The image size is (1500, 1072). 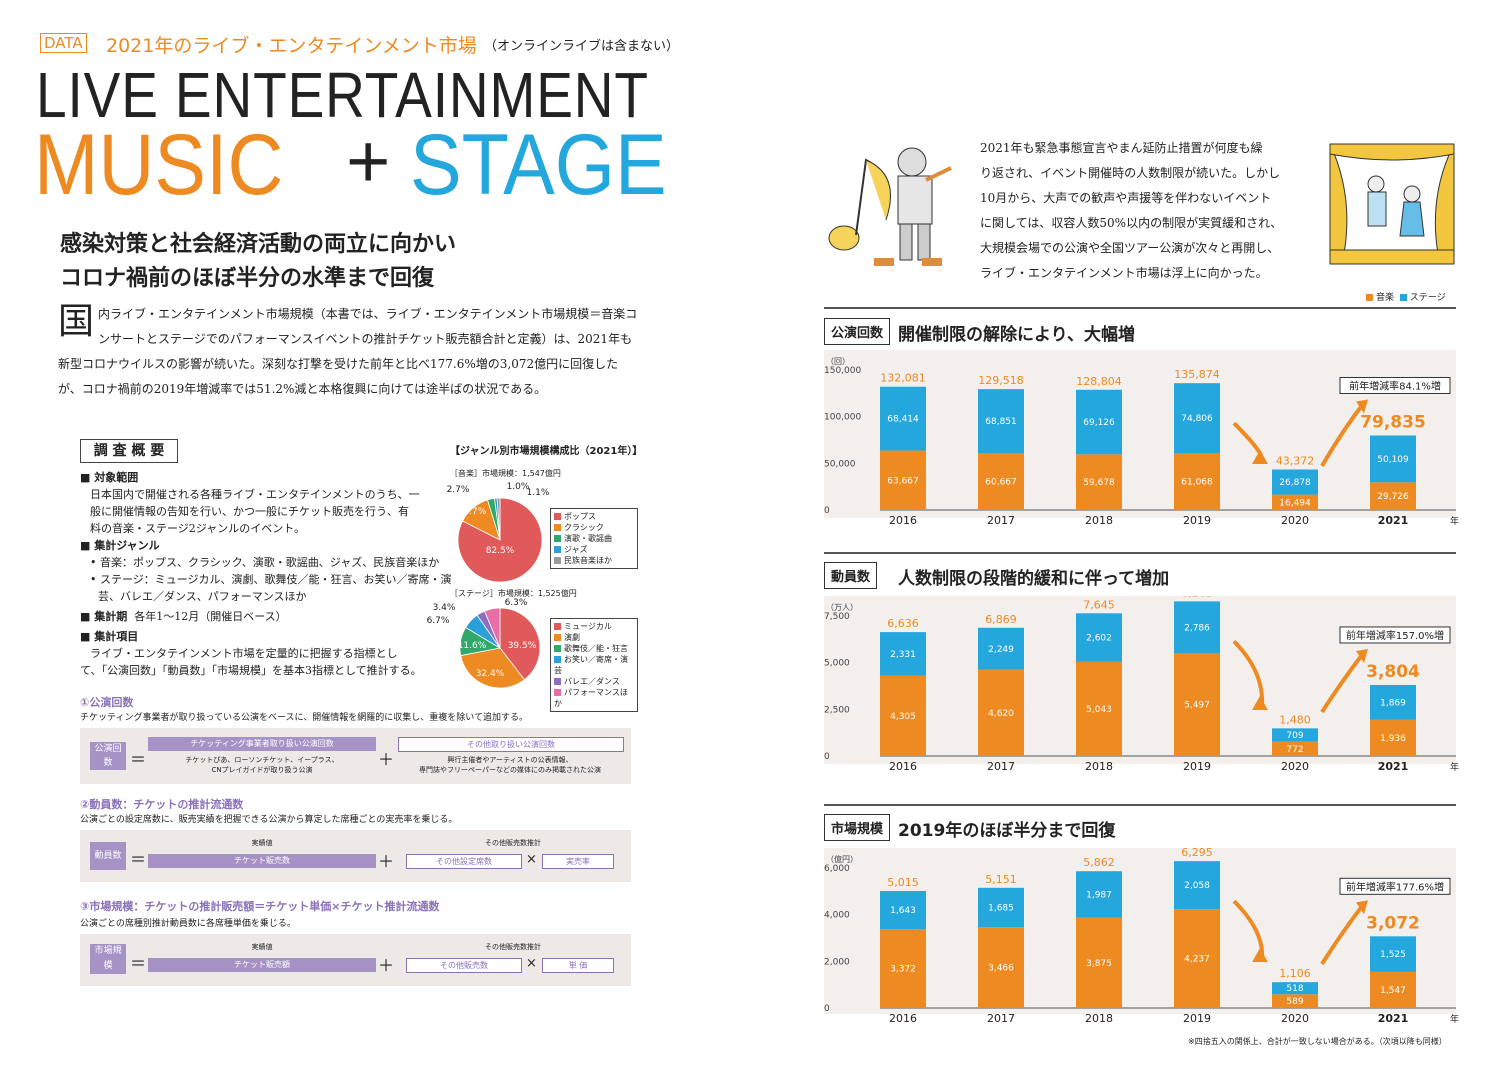 I want to click on period-value: 各年1〜12月（開催日ベース）, so click(x=210, y=616).